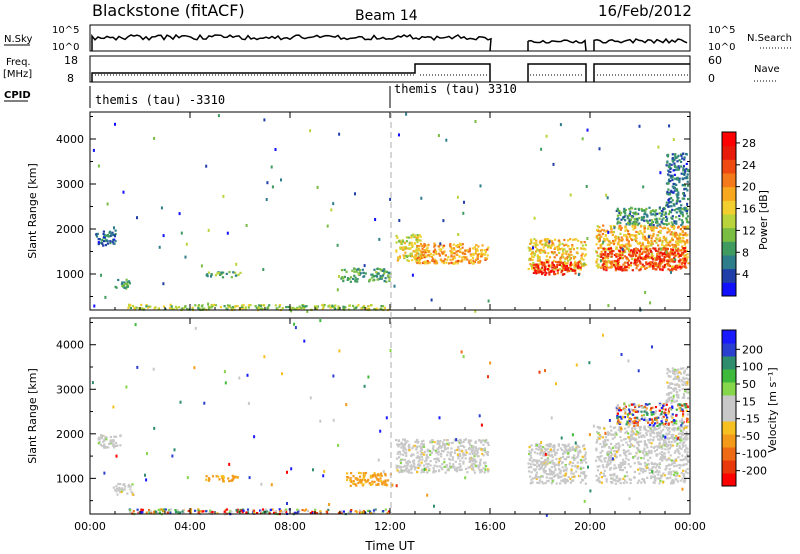 The height and width of the screenshot is (554, 800). I want to click on xtick-label: 20:00, so click(590, 526).